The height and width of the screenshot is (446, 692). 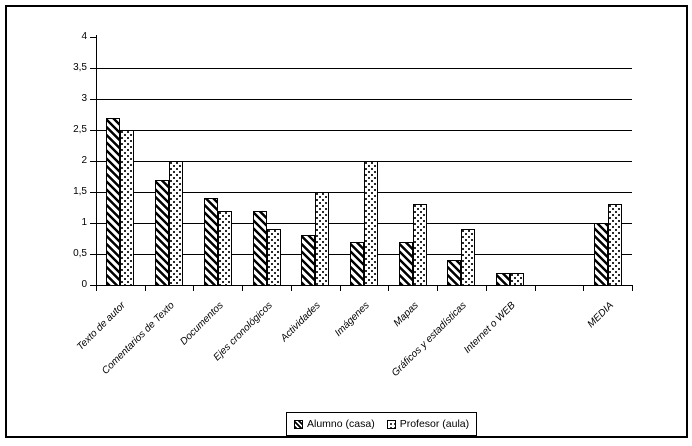 I want to click on y-axis-tick-label: 0,5, so click(x=80, y=253).